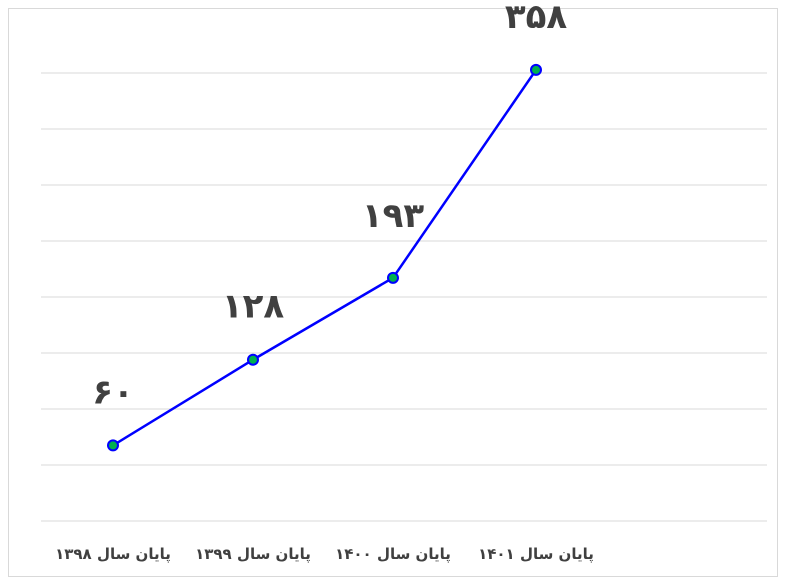 The image size is (787, 585). I want to click on category-label-3: پایان سال ۱۴۰۱, so click(536, 554).